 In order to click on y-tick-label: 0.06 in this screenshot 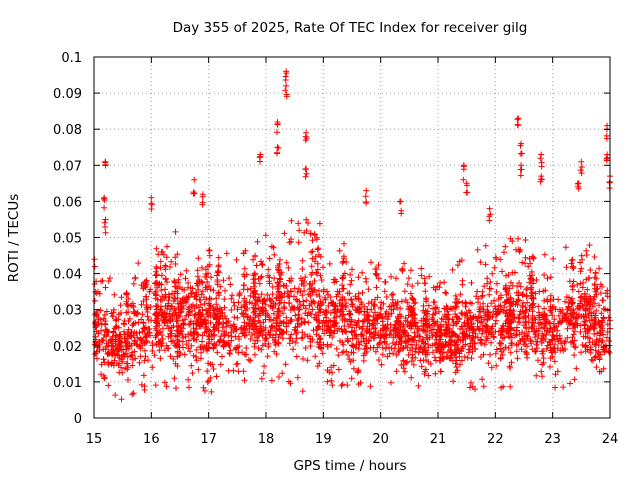, I will do `click(67, 202)`.